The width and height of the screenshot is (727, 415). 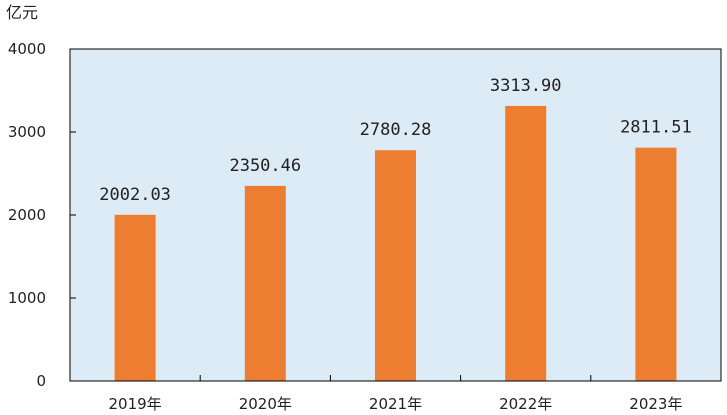 I want to click on y-axis-unit: 亿元, so click(x=22, y=12).